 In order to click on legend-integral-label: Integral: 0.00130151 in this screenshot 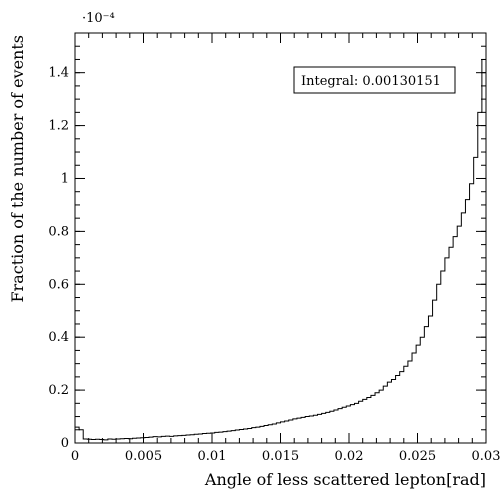, I will do `click(371, 81)`.